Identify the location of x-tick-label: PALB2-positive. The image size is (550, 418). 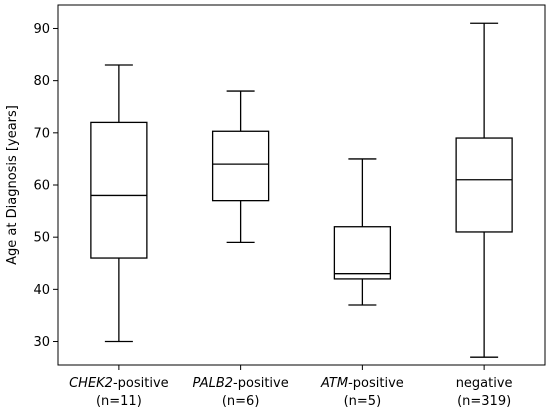
(241, 383).